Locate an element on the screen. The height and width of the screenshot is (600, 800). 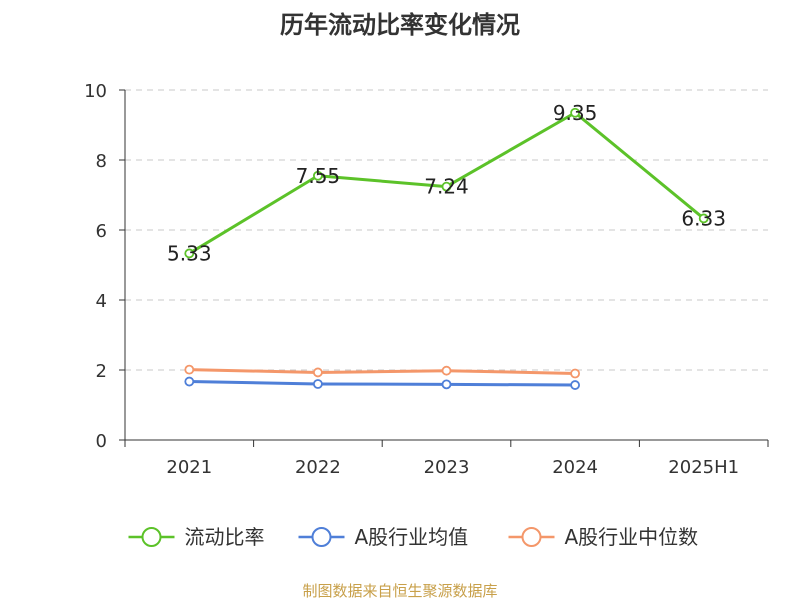
y-tick-label: 10 is located at coordinates (95, 91).